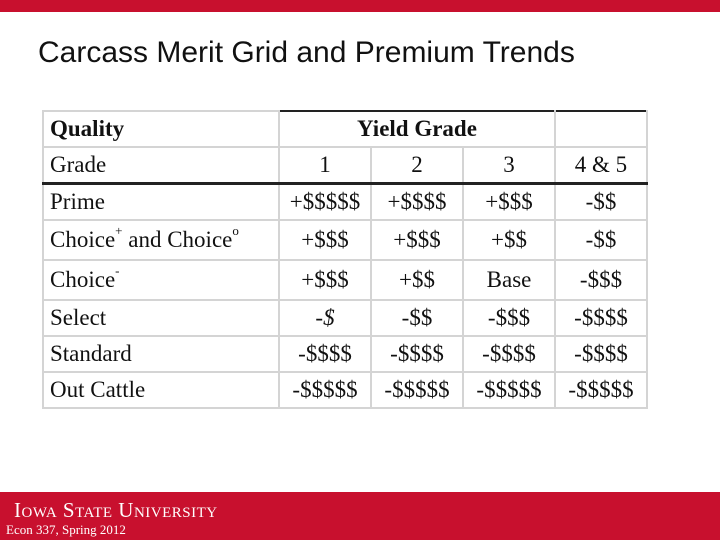 This screenshot has width=720, height=540. Describe the element at coordinates (509, 165) in the screenshot. I see `column-header: 3` at that location.